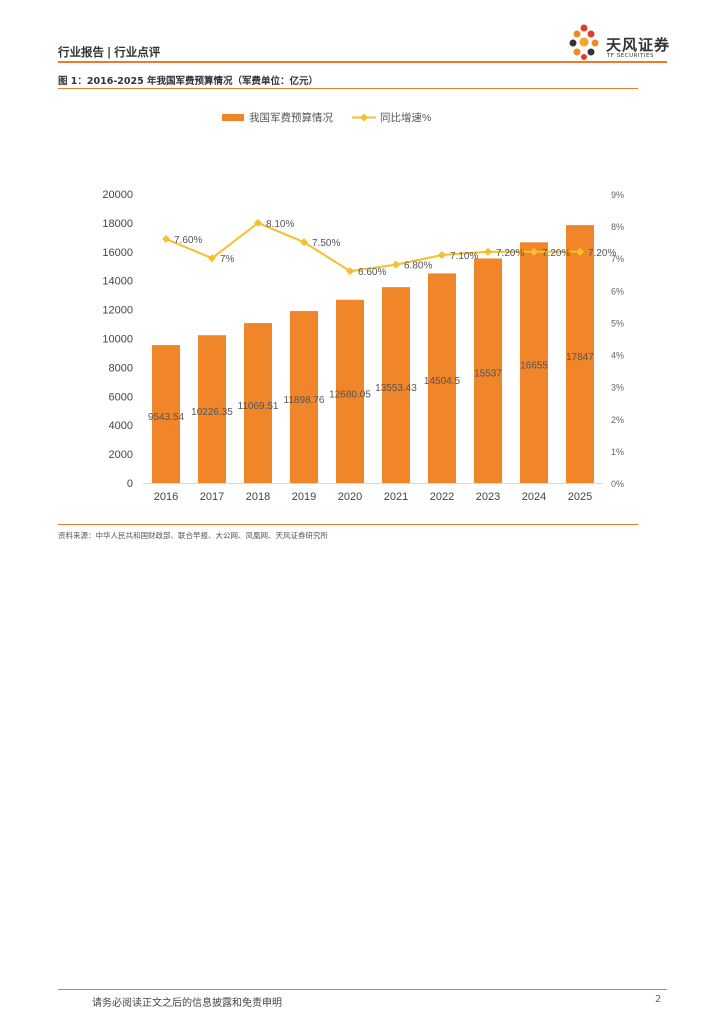 The height and width of the screenshot is (1024, 724). Describe the element at coordinates (580, 357) in the screenshot. I see `bar-value-label: 17847` at that location.